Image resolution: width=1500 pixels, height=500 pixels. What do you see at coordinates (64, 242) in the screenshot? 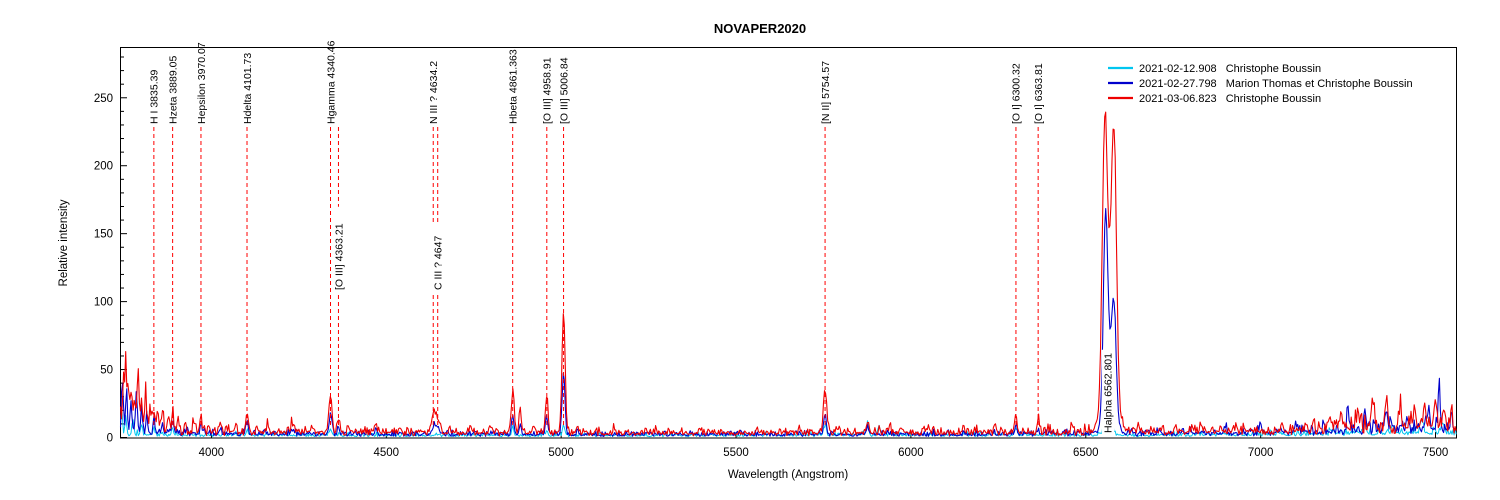
I see `y-axis-label: Relative intensity` at bounding box center [64, 242].